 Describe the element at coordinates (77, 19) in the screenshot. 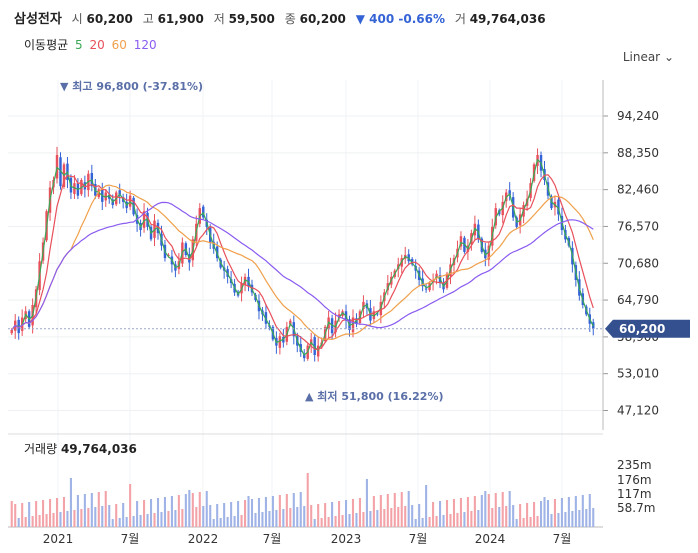

I see `open-label: 시` at that location.